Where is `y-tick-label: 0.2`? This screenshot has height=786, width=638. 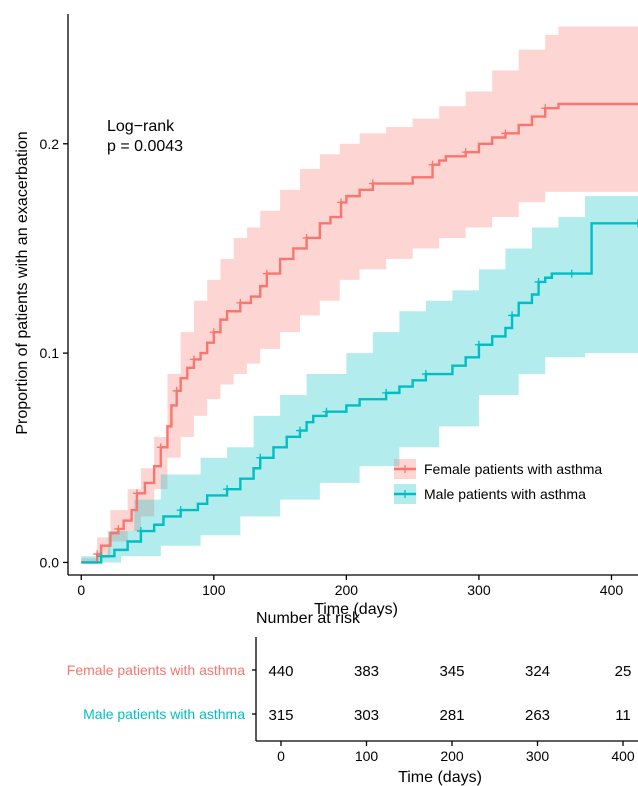 y-tick-label: 0.2 is located at coordinates (50, 144).